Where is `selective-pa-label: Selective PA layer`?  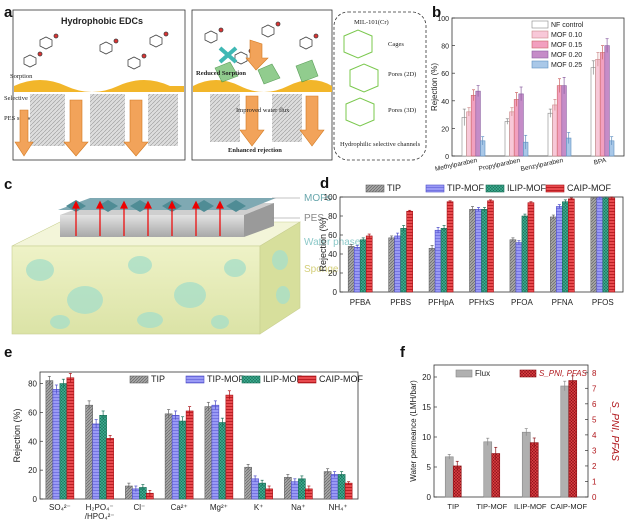
selective-pa-label: Selective PA layer is located at coordinates (28, 98).